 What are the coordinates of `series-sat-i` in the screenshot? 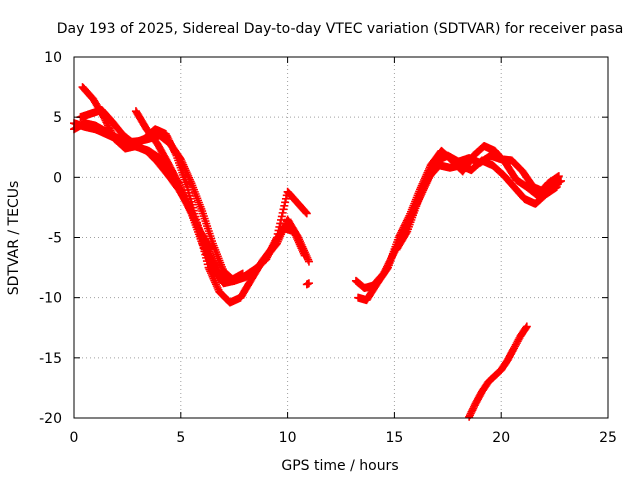 It's located at (498, 371).